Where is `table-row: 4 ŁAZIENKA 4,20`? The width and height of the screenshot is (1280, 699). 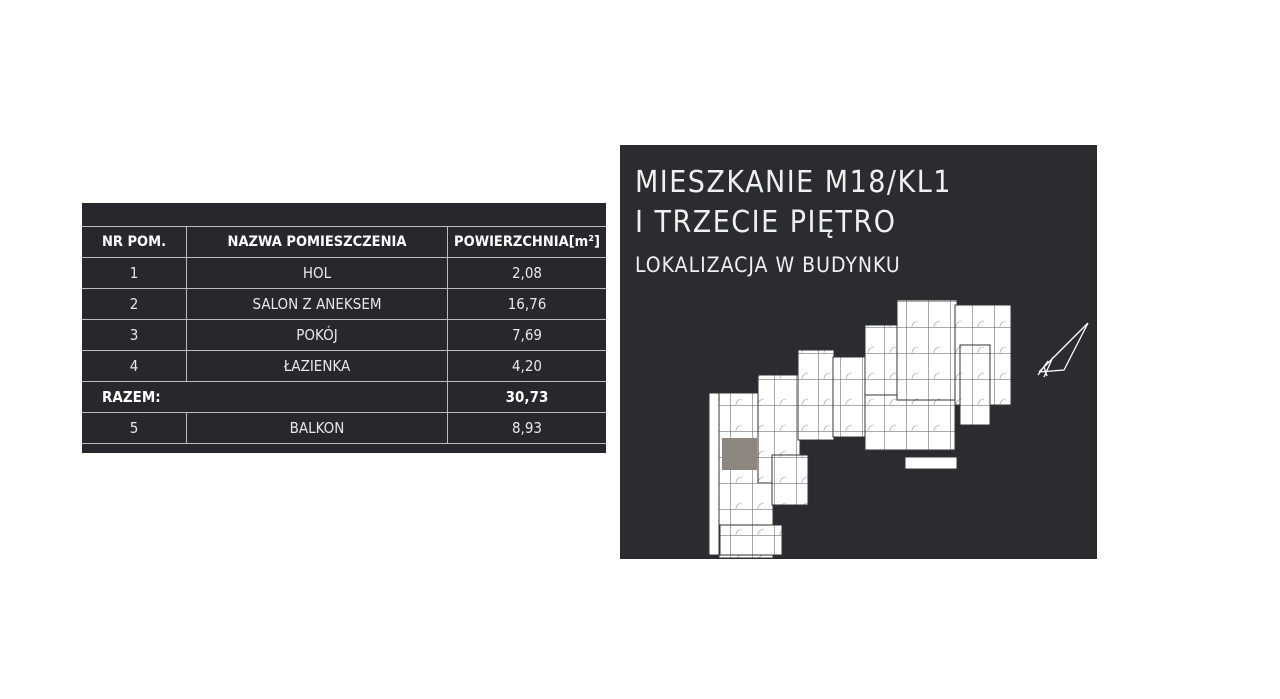
table-row: 4 ŁAZIENKA 4,20 is located at coordinates (344, 366).